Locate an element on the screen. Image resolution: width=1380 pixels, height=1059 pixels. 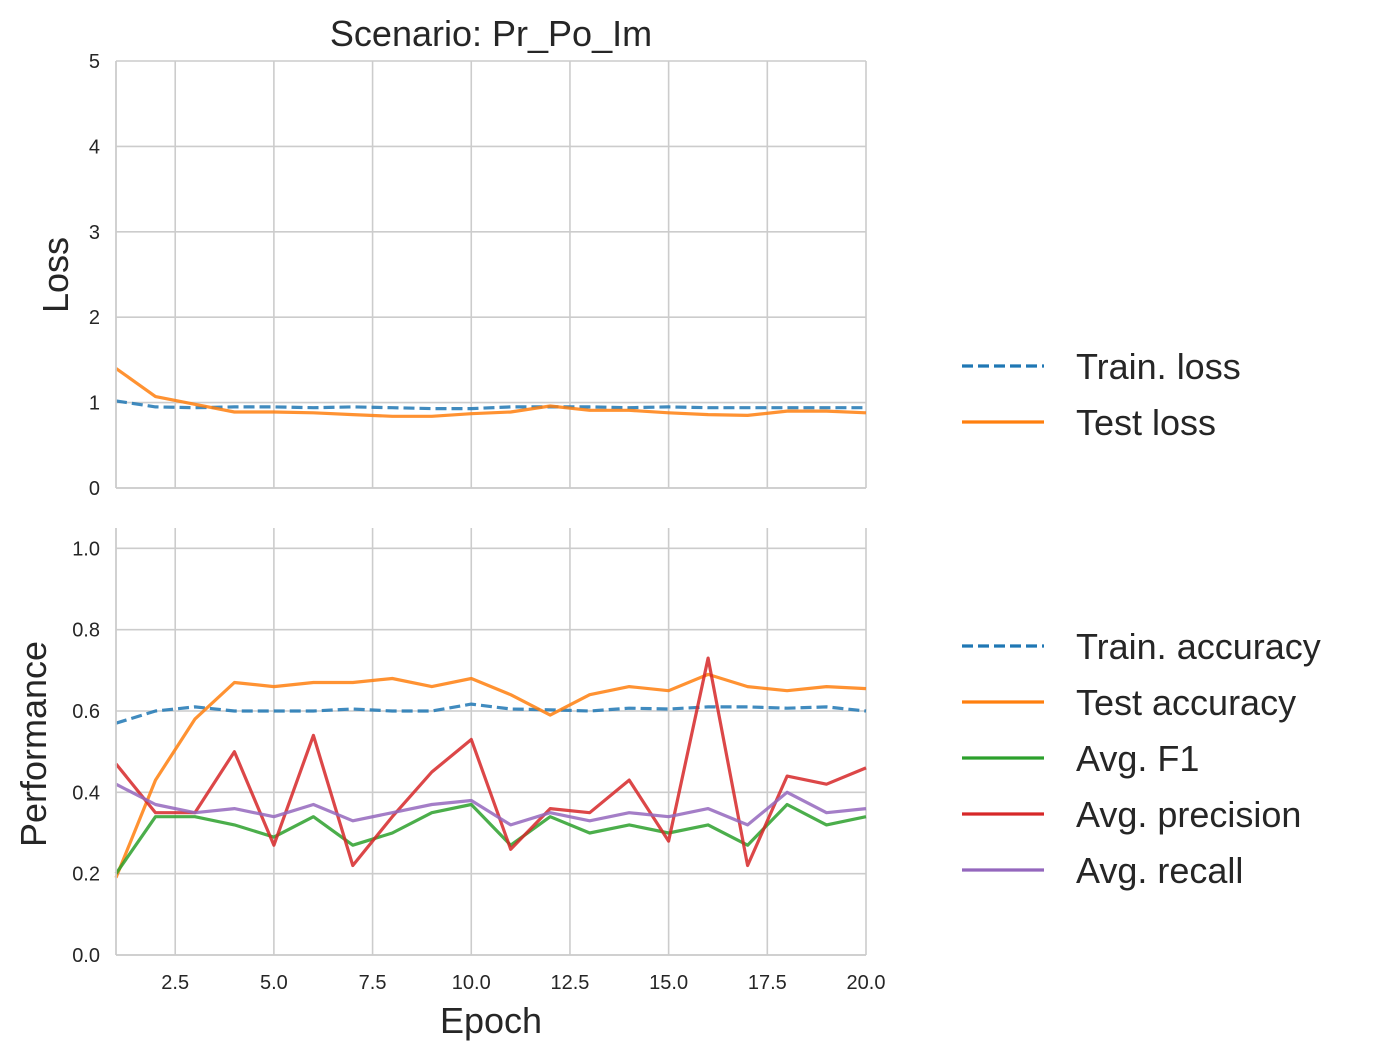
y-tick-label: 1.0 is located at coordinates (86, 549).